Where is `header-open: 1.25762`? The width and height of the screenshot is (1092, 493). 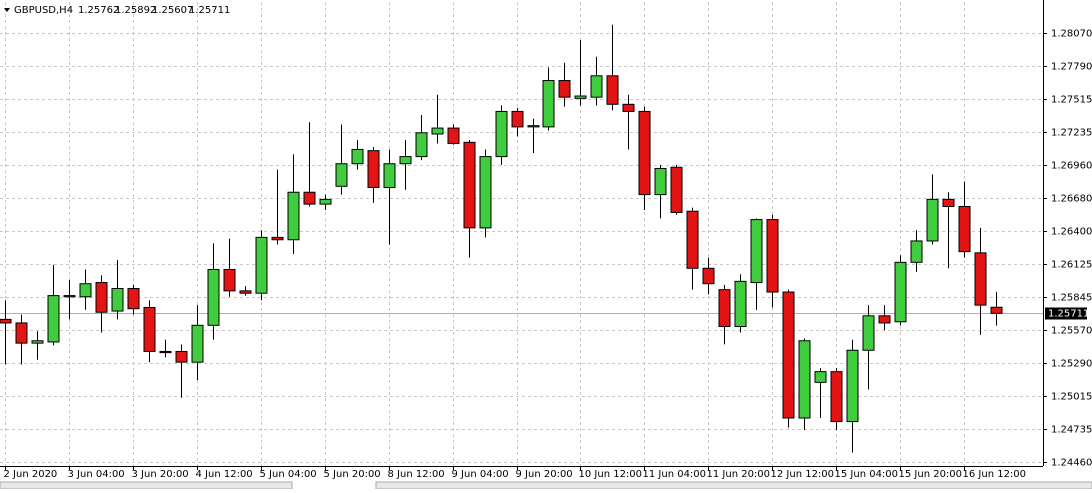
header-open: 1.25762 is located at coordinates (98, 10).